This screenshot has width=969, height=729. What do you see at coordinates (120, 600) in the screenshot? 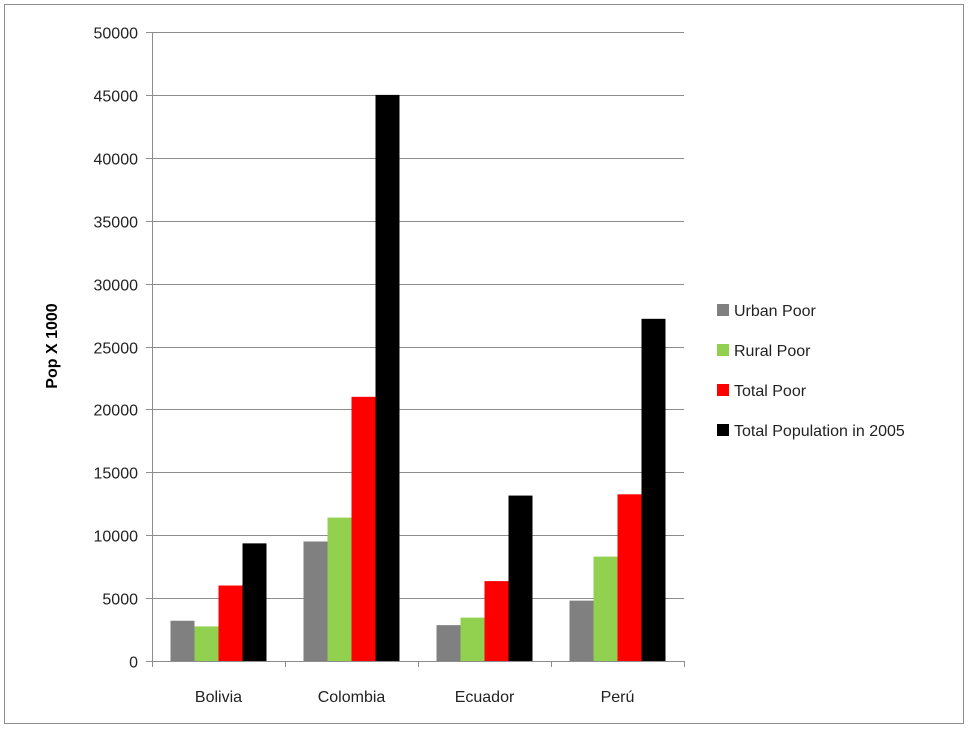
I see `y-tick-label: 5000` at bounding box center [120, 600].